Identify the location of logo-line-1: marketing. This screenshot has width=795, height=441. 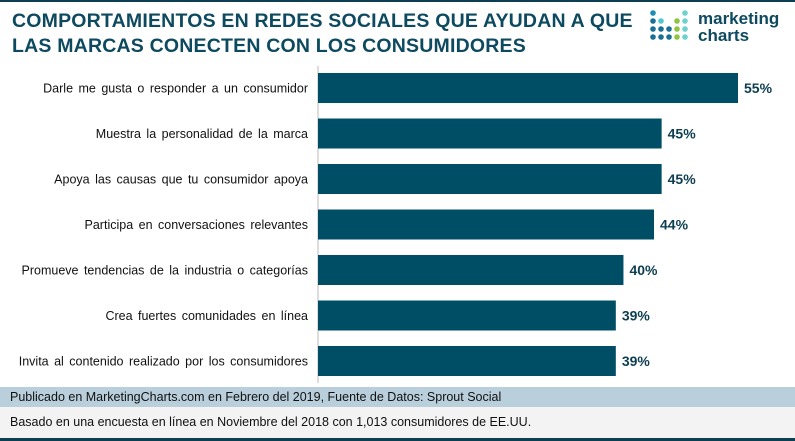
(739, 18).